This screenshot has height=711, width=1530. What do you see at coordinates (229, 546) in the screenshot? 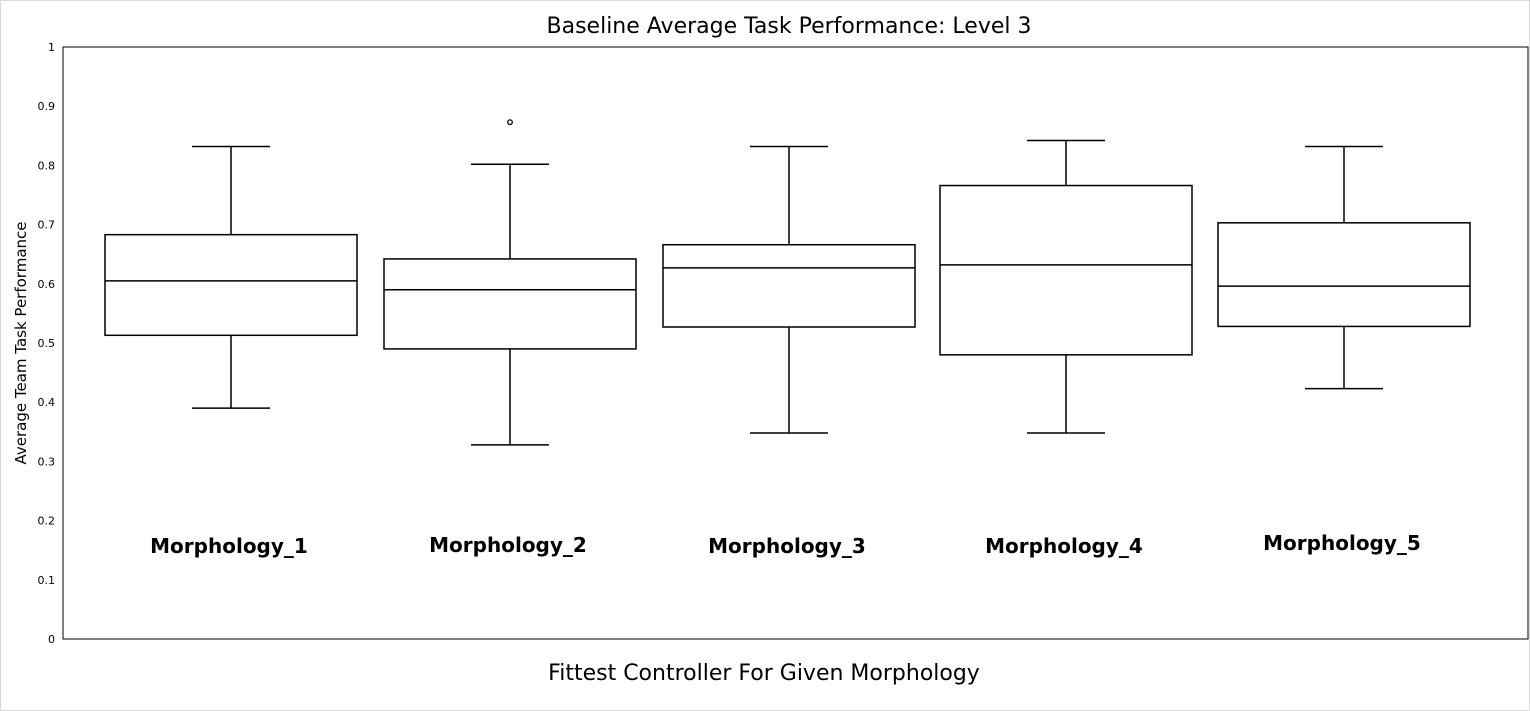
I see `category-label: Morphology_1` at bounding box center [229, 546].